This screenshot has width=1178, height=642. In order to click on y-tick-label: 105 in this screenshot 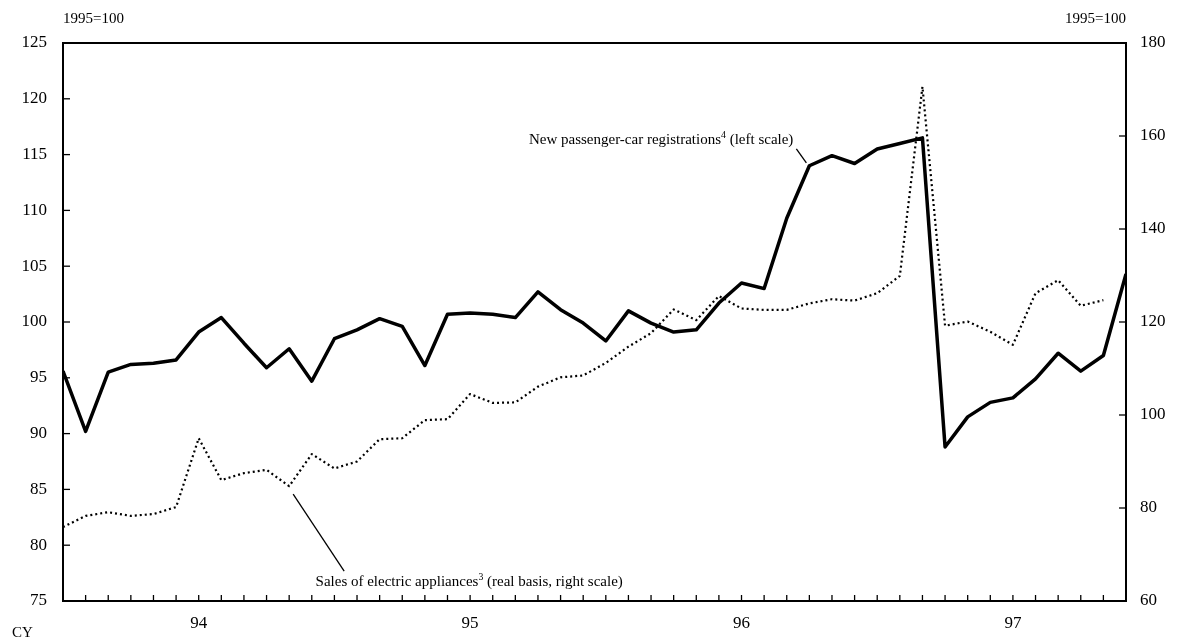, I will do `click(34, 265)`.